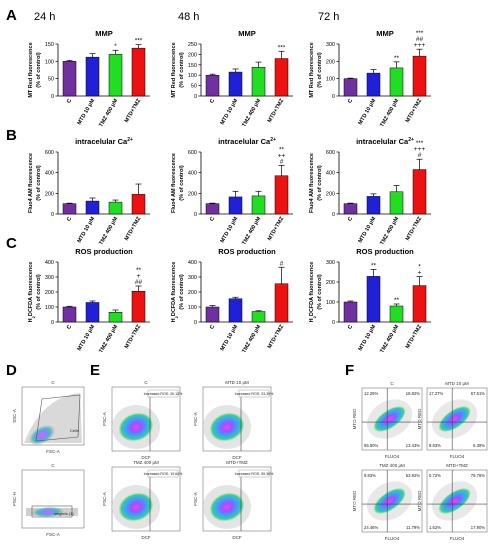 This screenshot has height=550, width=496. I want to click on plot-title: C, so click(53, 382).